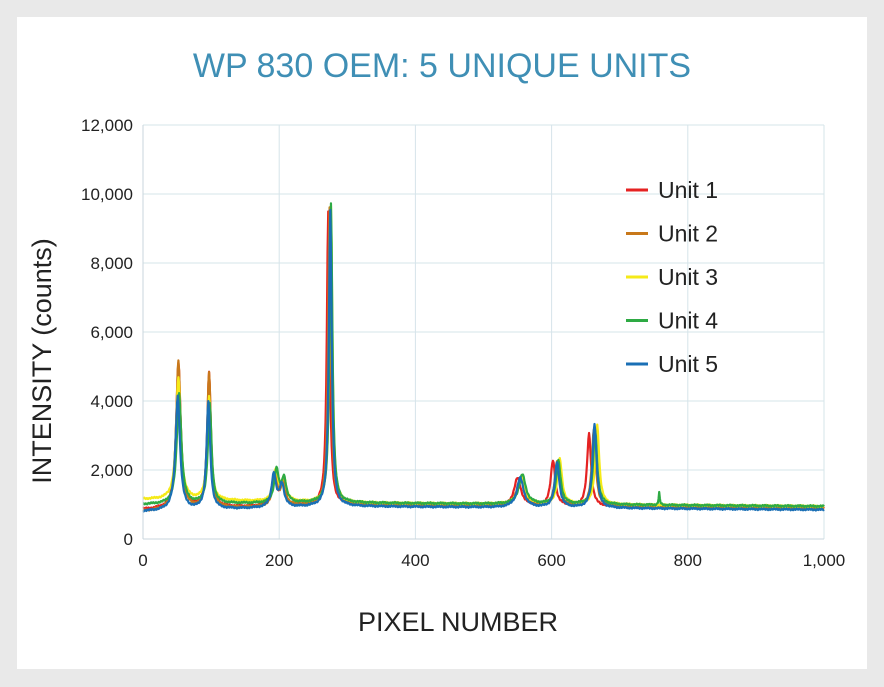 The height and width of the screenshot is (687, 884). I want to click on y-tick-label: 4,000, so click(111, 401).